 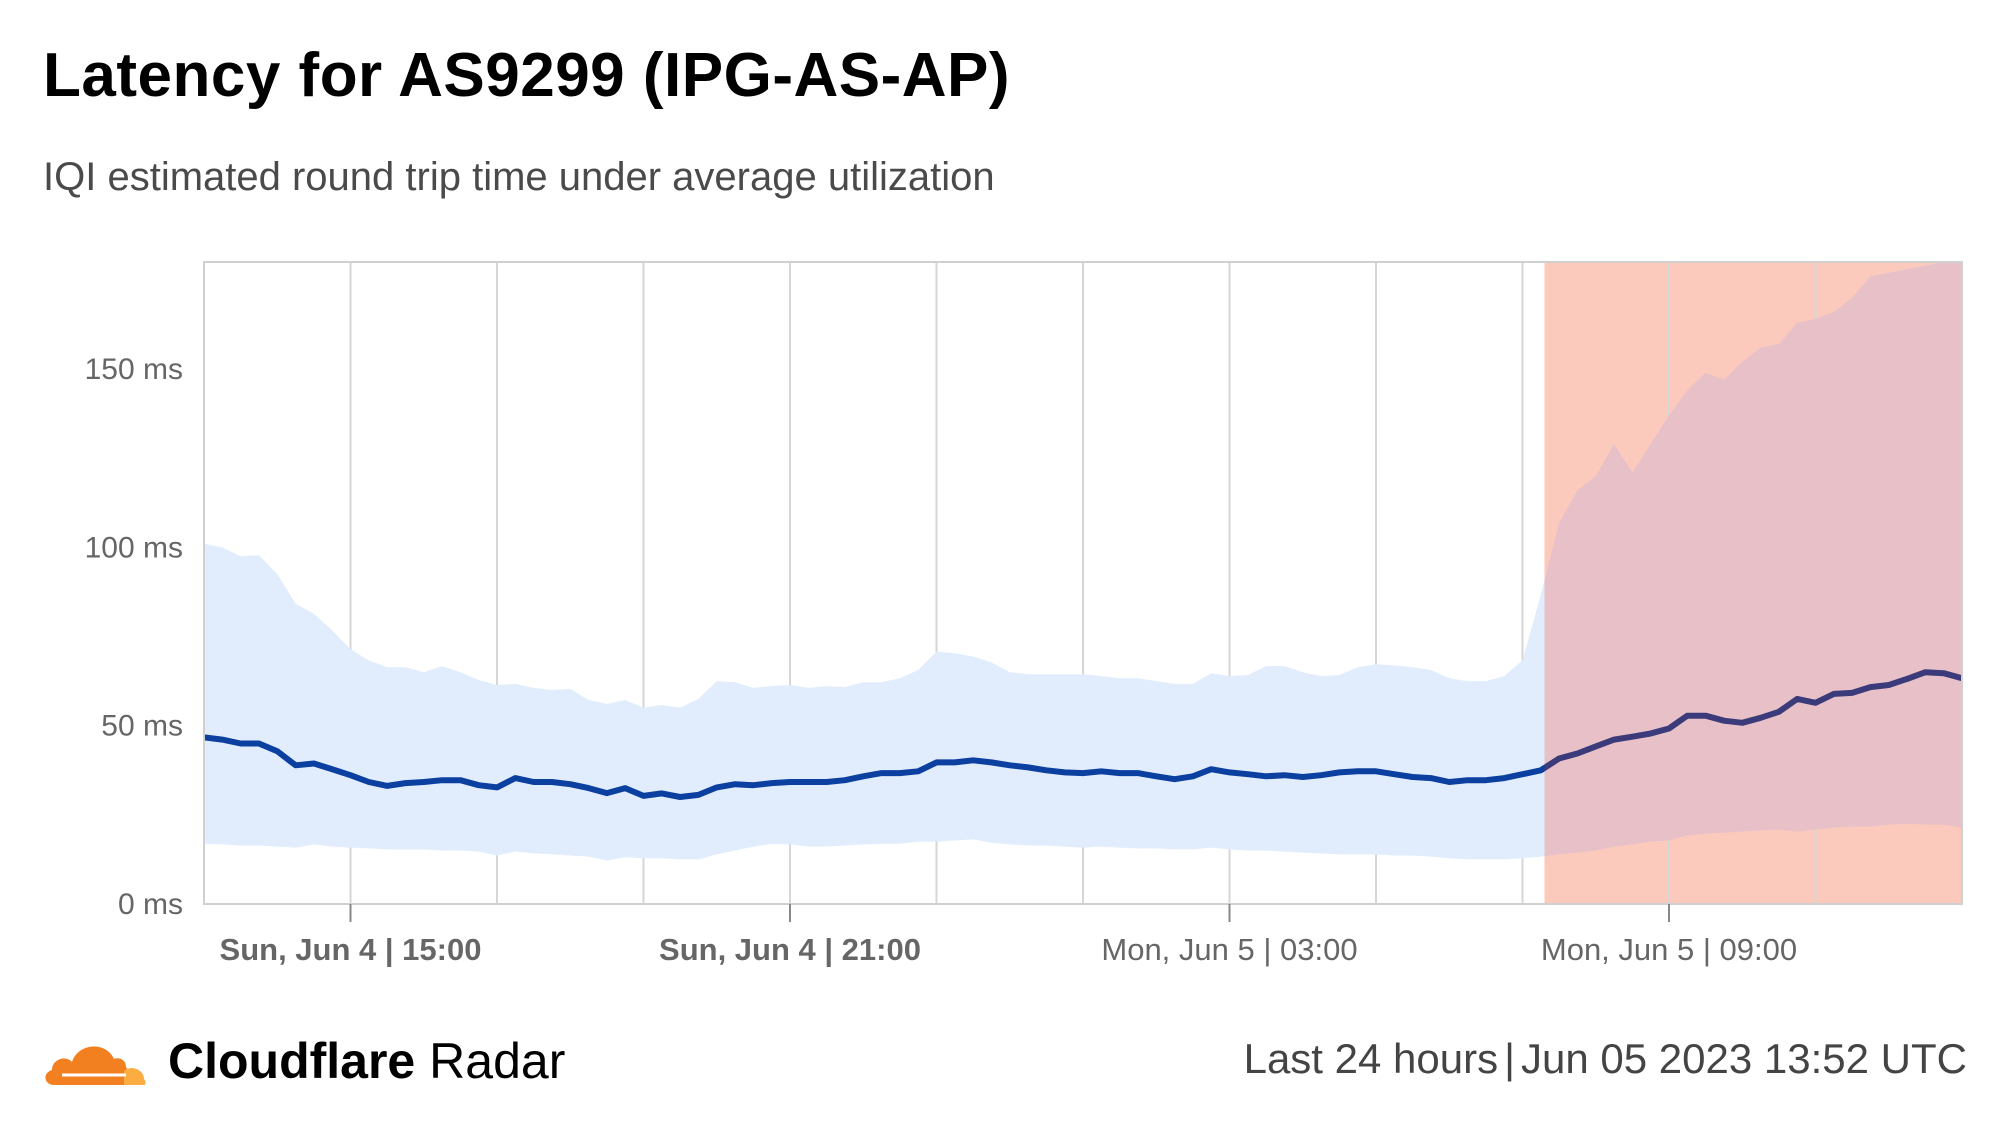 I want to click on y-axis: 0 ms 50 ms 100 ms 150 ms, so click(x=134, y=637).